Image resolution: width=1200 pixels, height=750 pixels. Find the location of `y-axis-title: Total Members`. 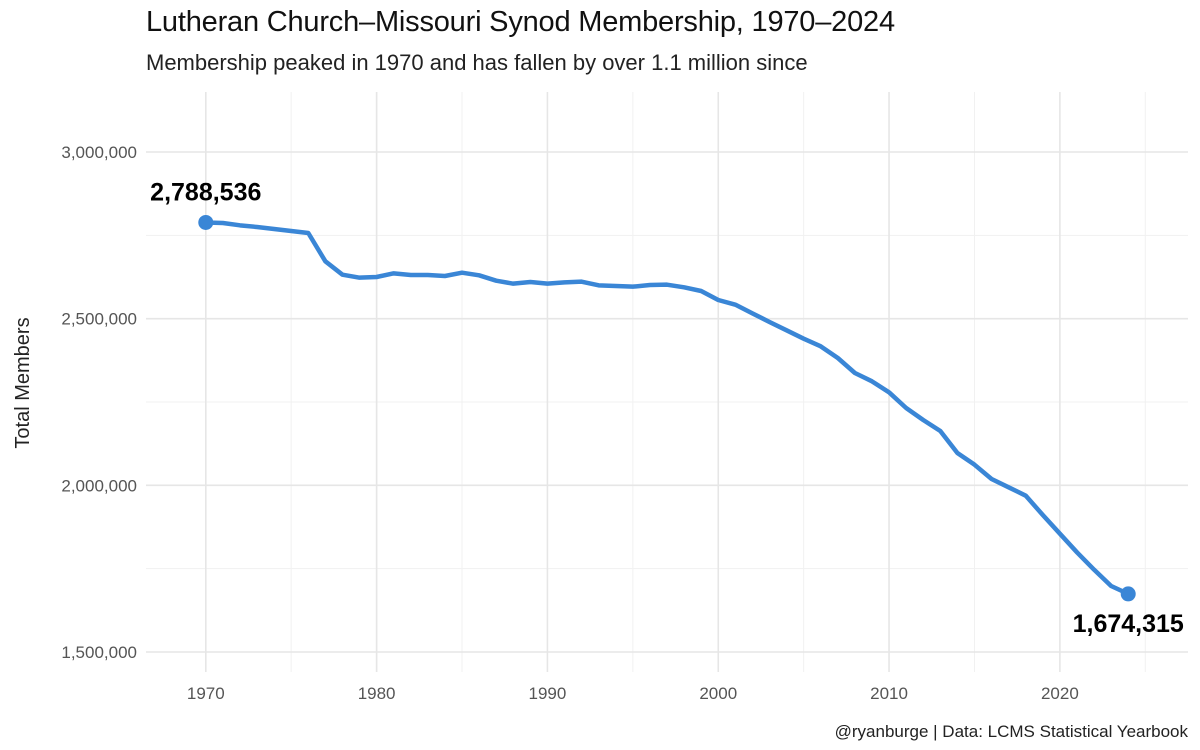

y-axis-title: Total Members is located at coordinates (23, 382).